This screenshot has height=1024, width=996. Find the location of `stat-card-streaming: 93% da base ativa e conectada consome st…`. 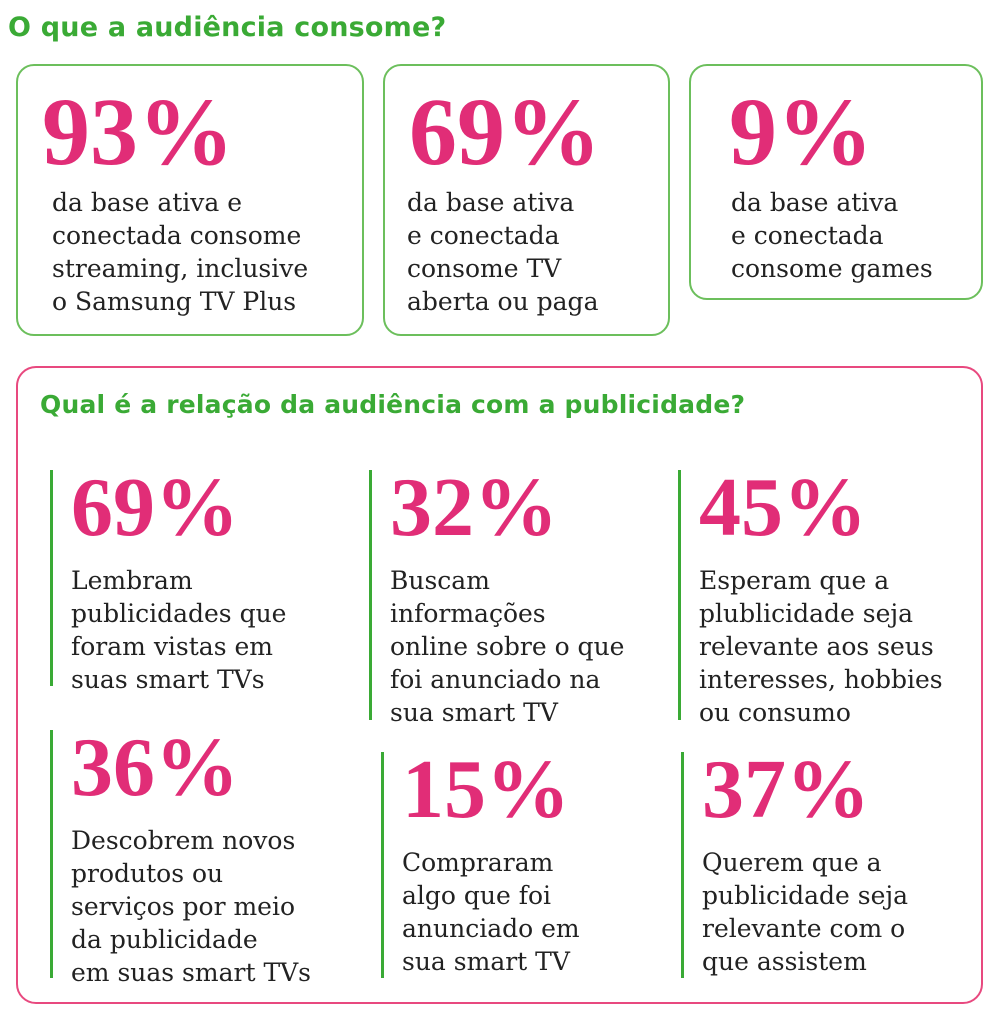

stat-card-streaming: 93% da base ativa e conectada consome st… is located at coordinates (190, 200).